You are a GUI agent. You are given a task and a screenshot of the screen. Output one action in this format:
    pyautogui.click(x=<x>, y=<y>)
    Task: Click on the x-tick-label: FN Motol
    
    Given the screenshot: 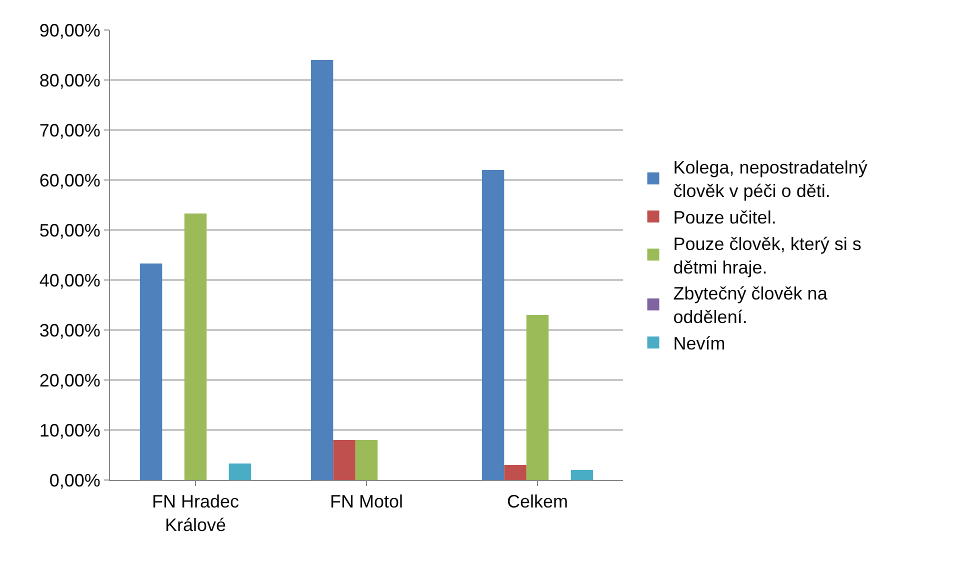 What is the action you would take?
    pyautogui.click(x=367, y=502)
    